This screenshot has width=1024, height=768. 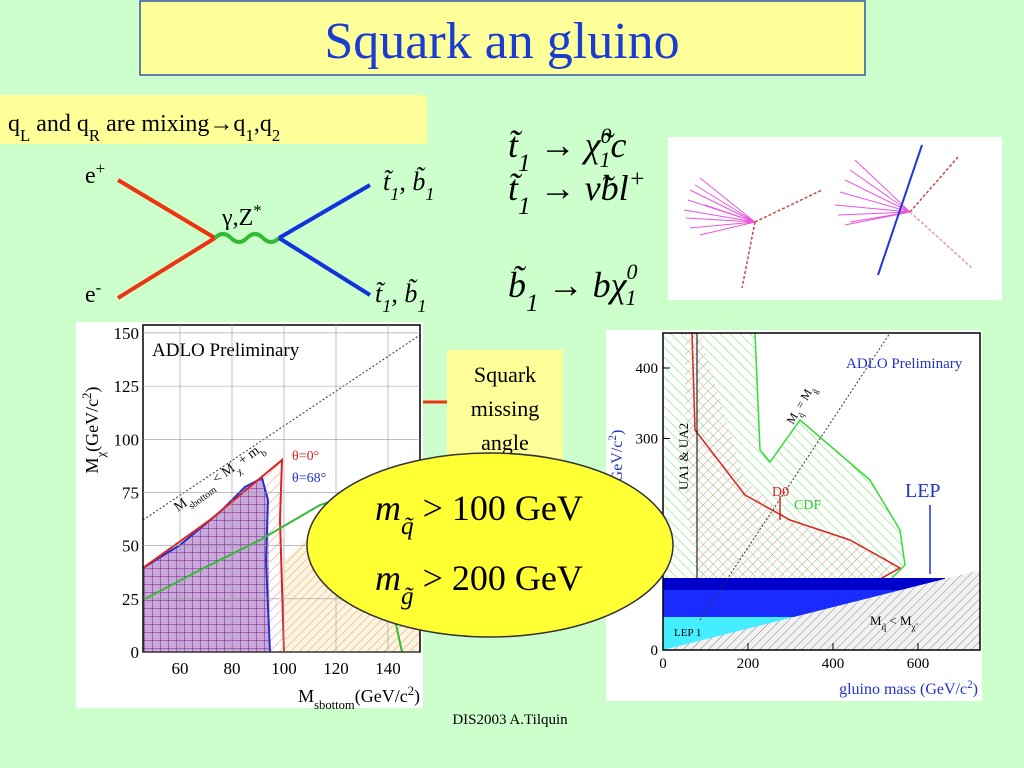 What do you see at coordinates (490, 545) in the screenshot?
I see `limits-ellipse` at bounding box center [490, 545].